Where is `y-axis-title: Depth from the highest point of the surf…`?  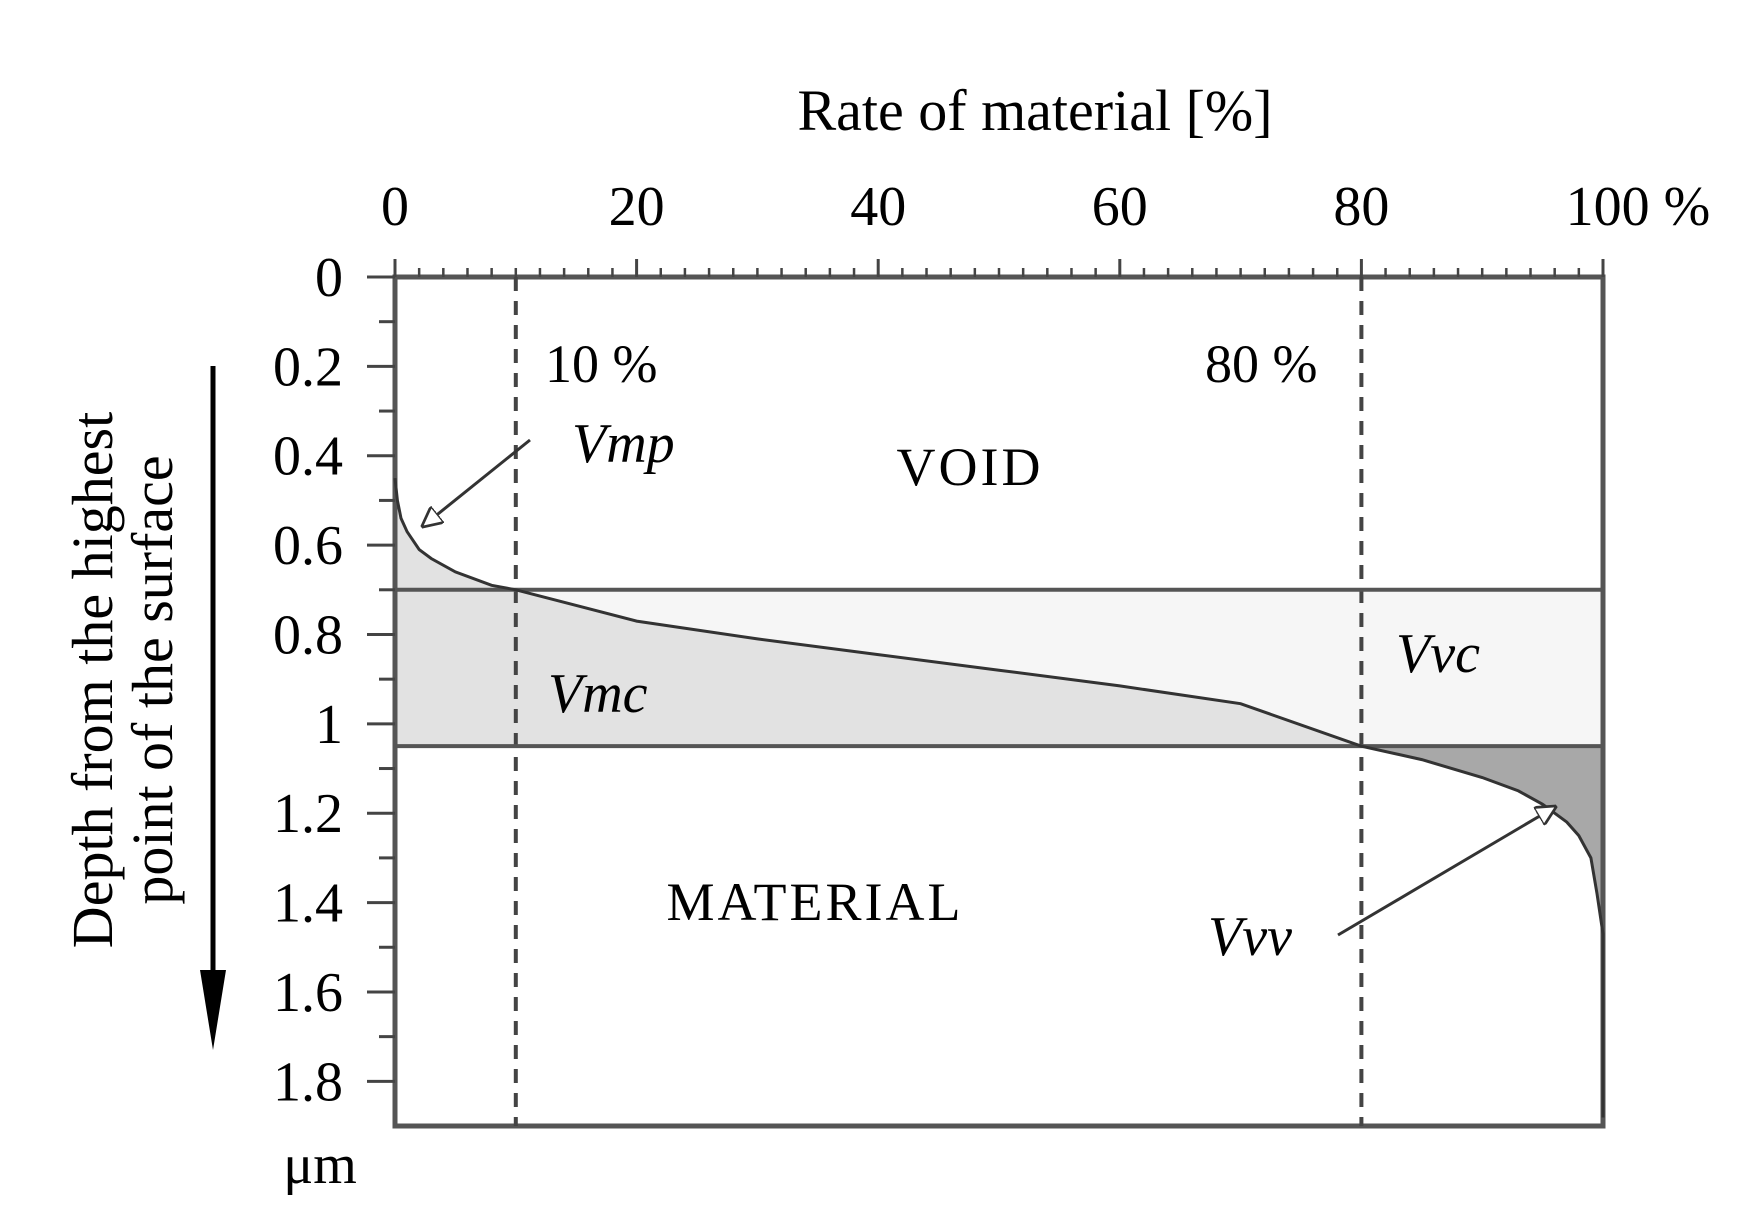 y-axis-title: Depth from the highest point of the surf… is located at coordinates (122, 680).